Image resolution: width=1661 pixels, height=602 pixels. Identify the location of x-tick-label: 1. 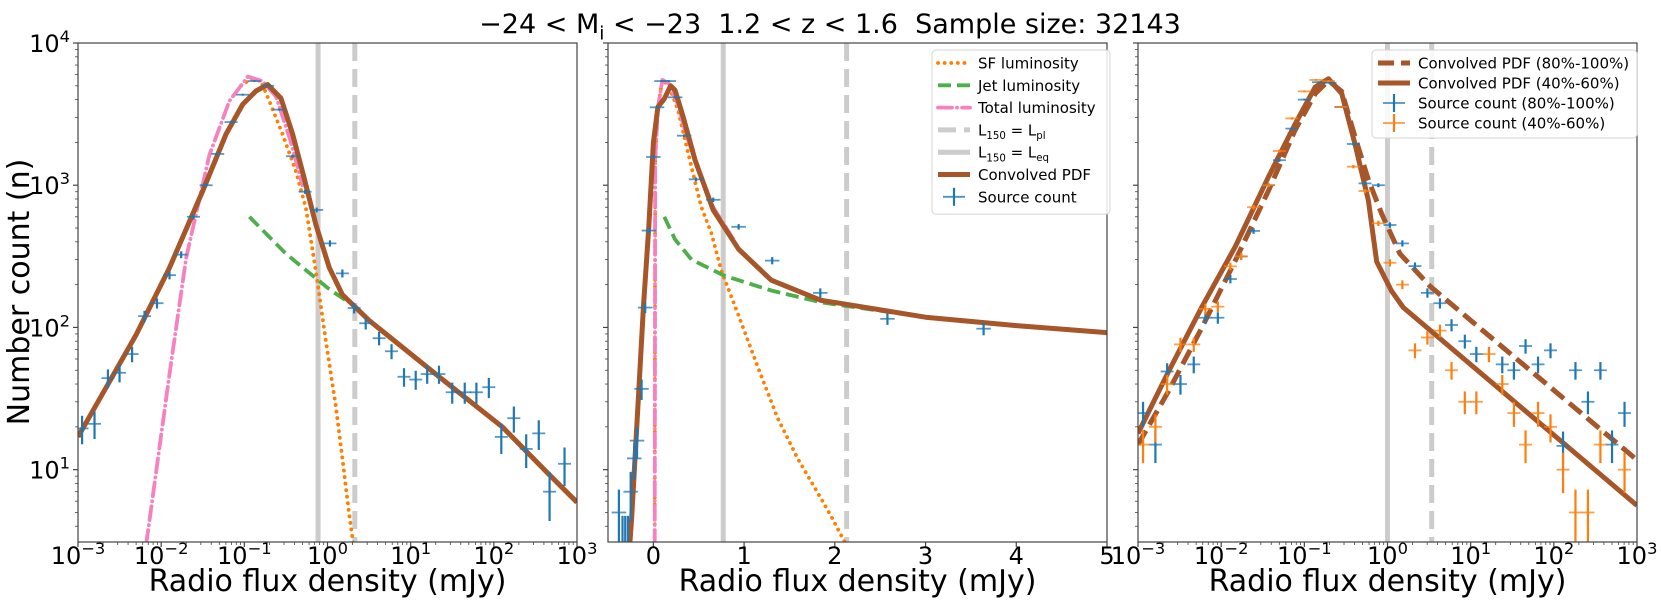
(743, 556).